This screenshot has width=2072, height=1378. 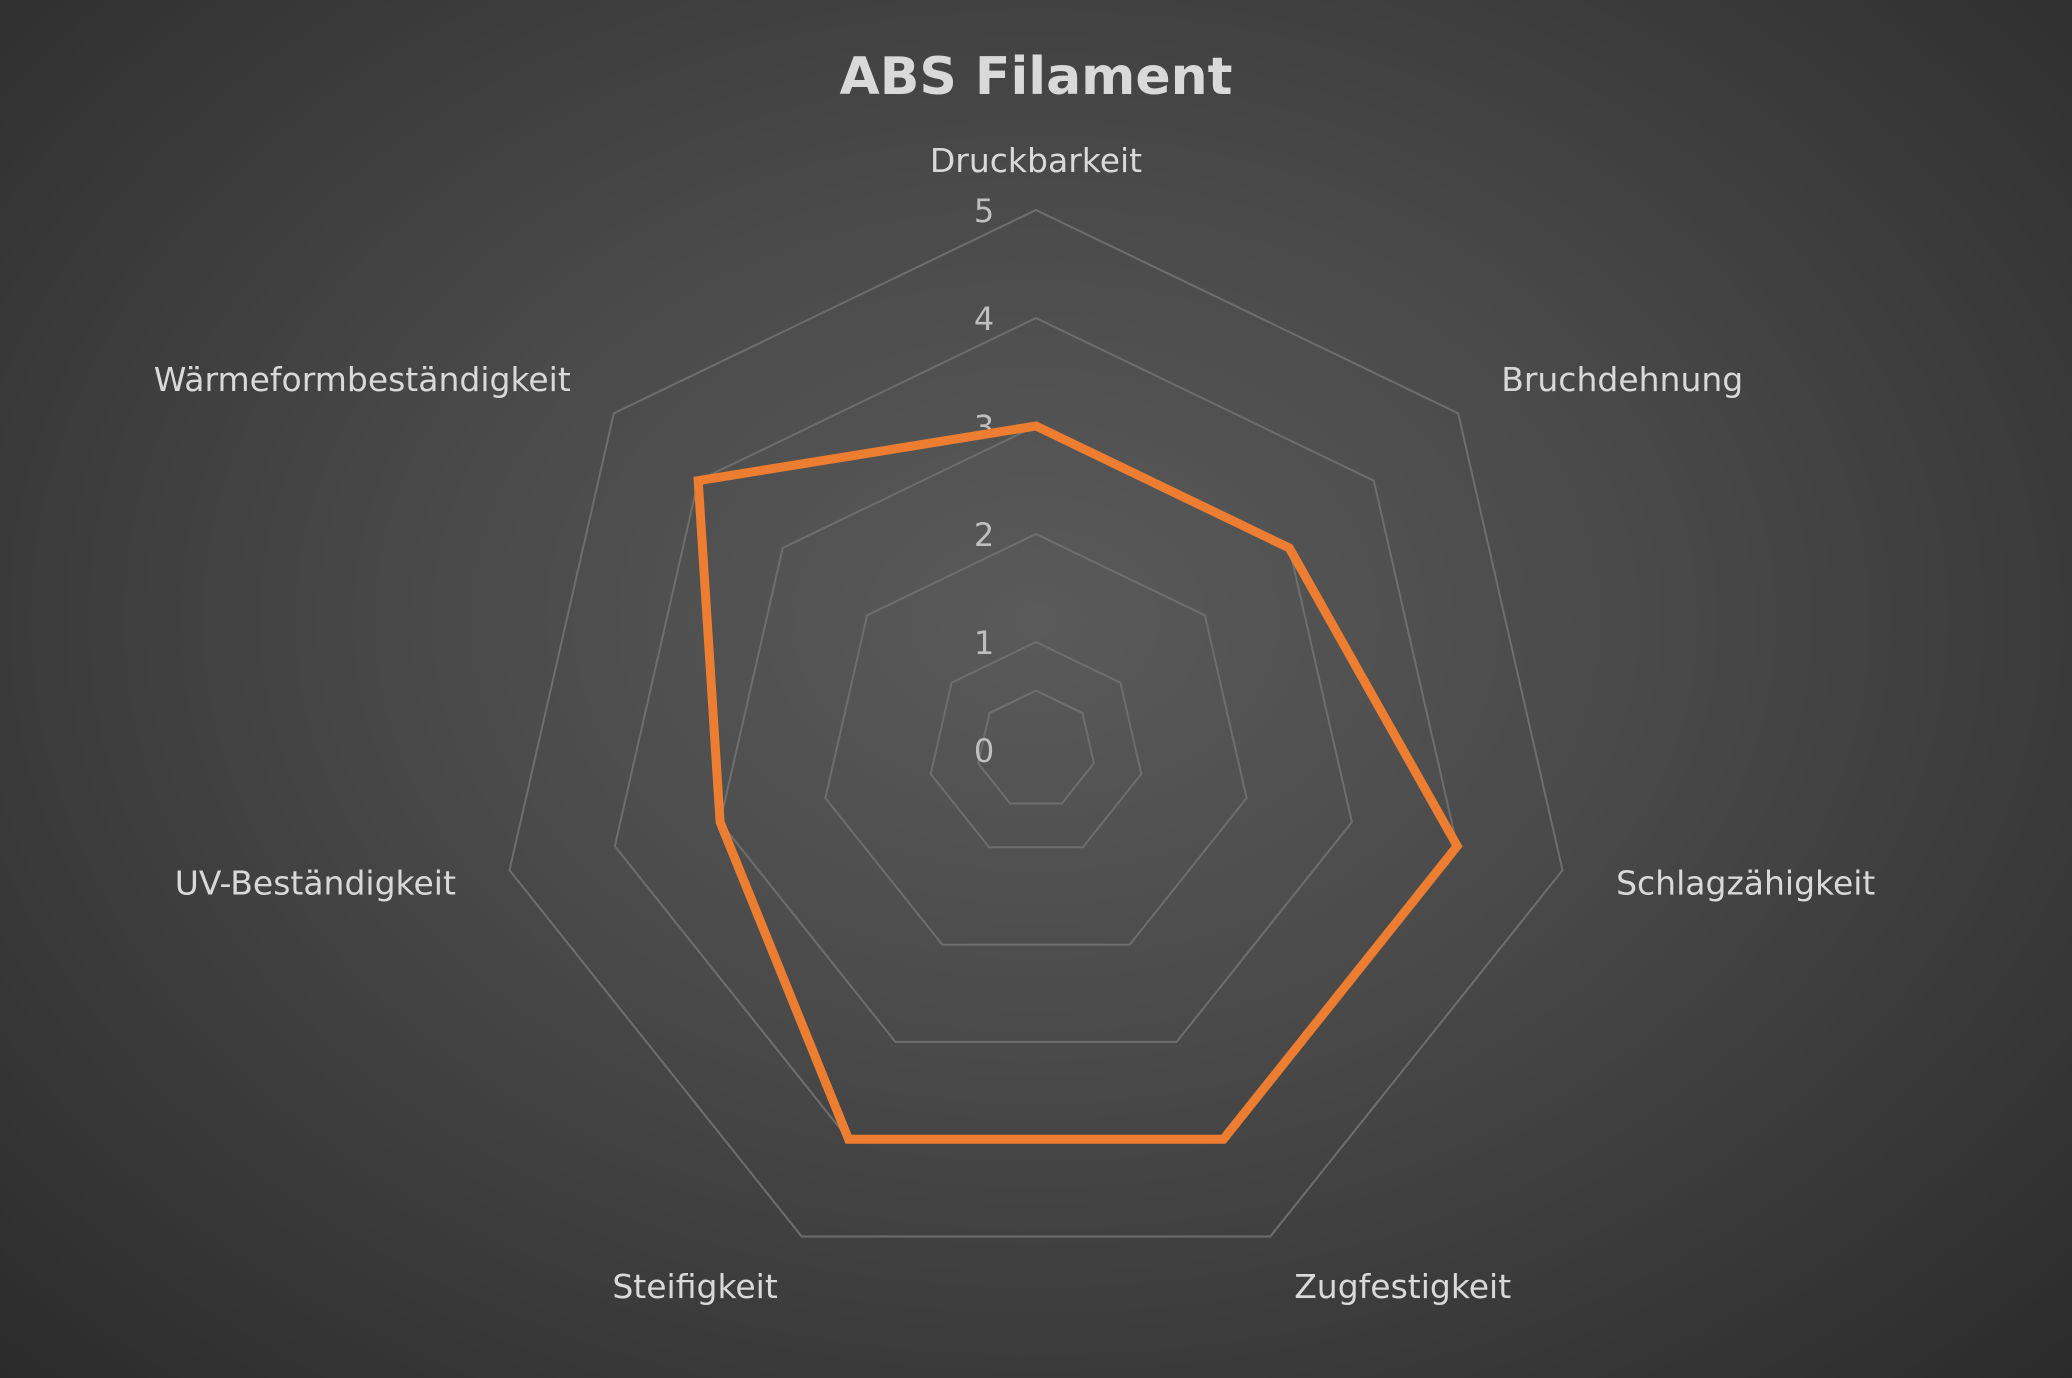 What do you see at coordinates (1036, 747) in the screenshot?
I see `grid-ring-center` at bounding box center [1036, 747].